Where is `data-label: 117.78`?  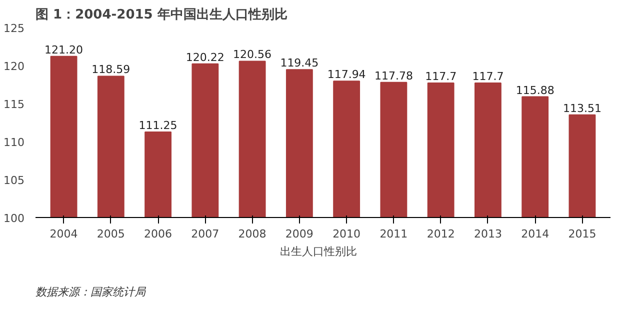
data-label: 117.78 is located at coordinates (393, 75).